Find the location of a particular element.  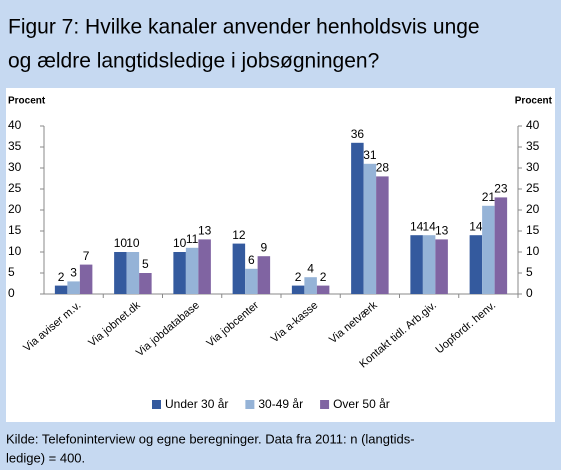

y2-tick-label: 20 is located at coordinates (533, 209).